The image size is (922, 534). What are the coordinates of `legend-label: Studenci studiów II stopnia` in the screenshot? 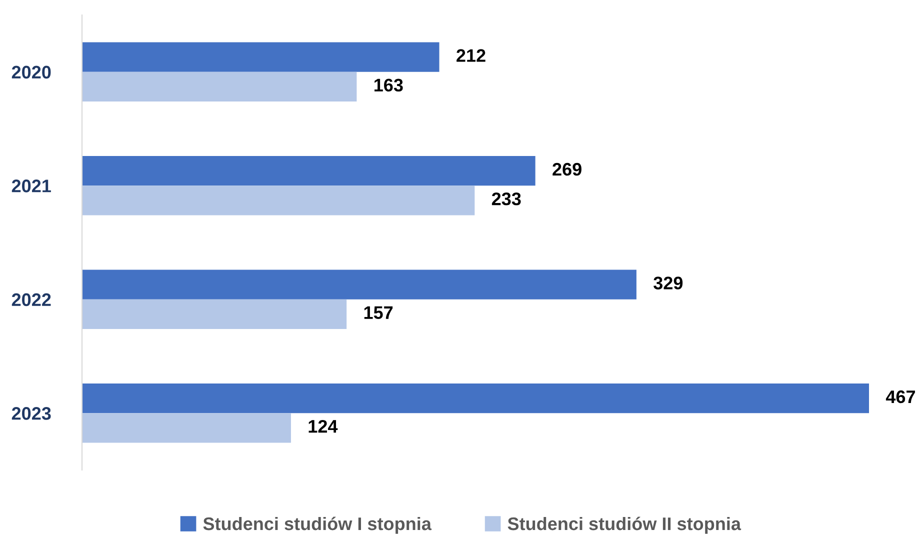 It's located at (625, 525).